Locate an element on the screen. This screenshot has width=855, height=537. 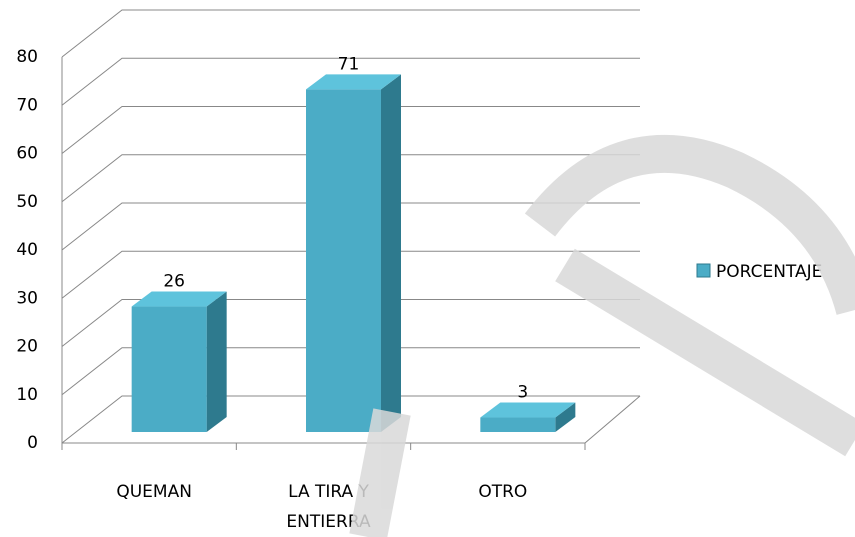
y-tick-label: 30 is located at coordinates (27, 298).